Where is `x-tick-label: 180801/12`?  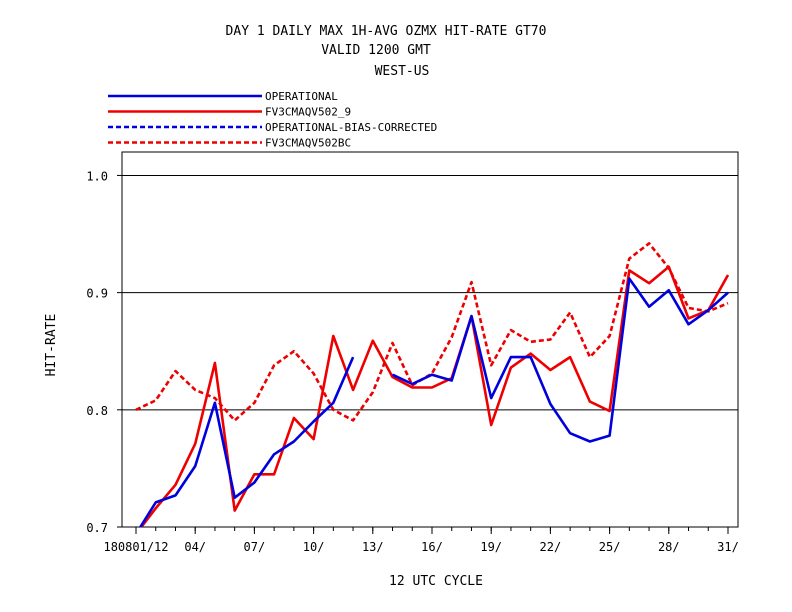 x-tick-label: 180801/12 is located at coordinates (135, 547).